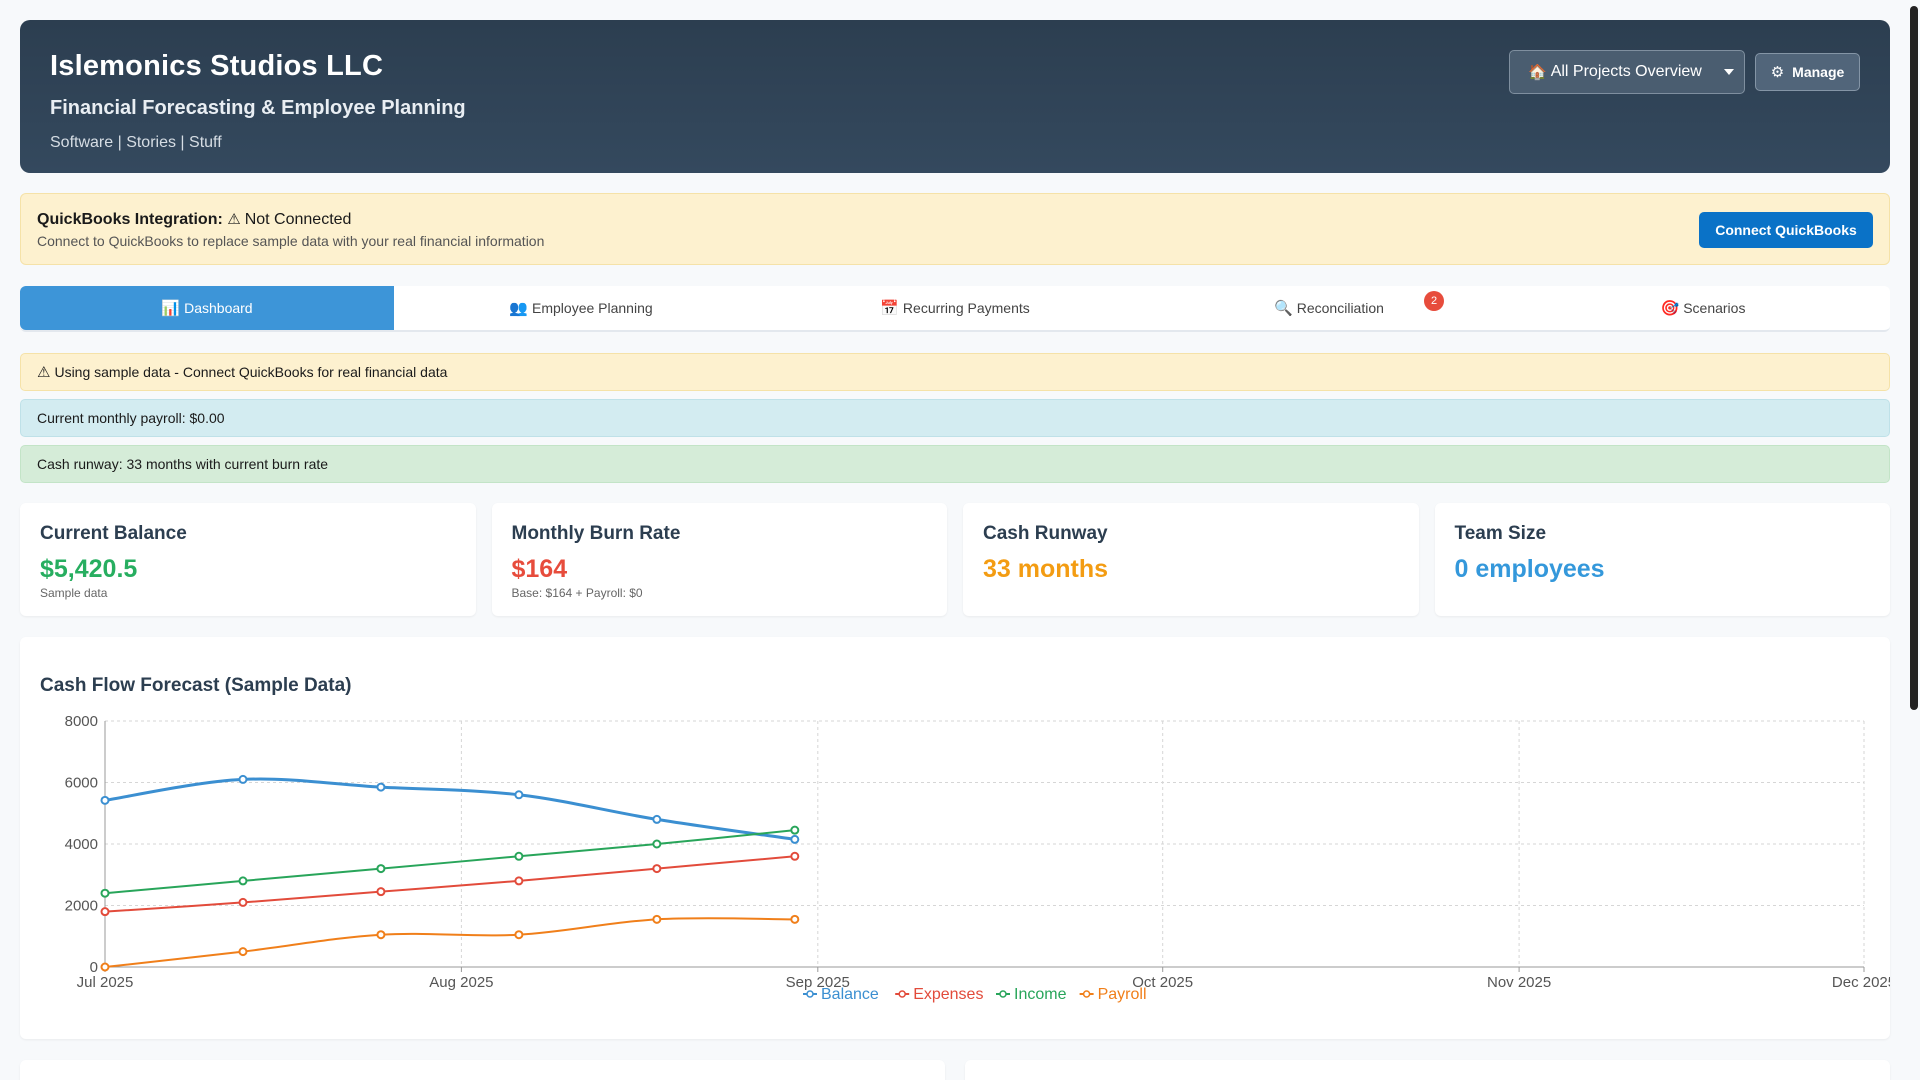  I want to click on x-tick-label: Nov 2025, so click(1519, 982).